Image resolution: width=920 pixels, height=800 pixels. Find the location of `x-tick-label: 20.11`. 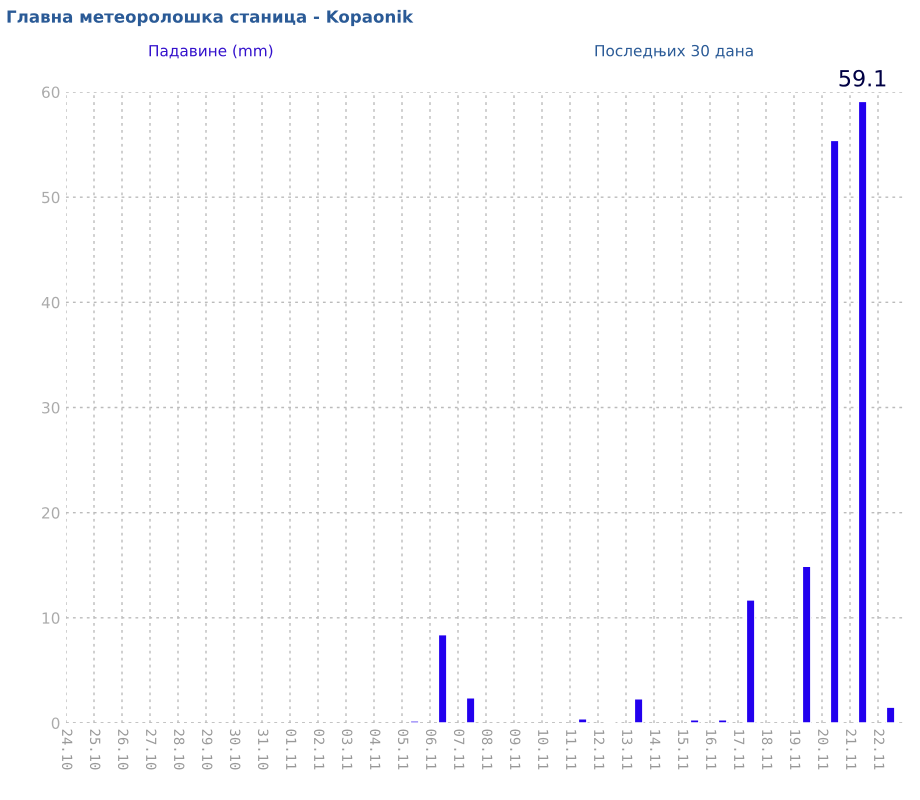

x-tick-label: 20.11 is located at coordinates (823, 750).